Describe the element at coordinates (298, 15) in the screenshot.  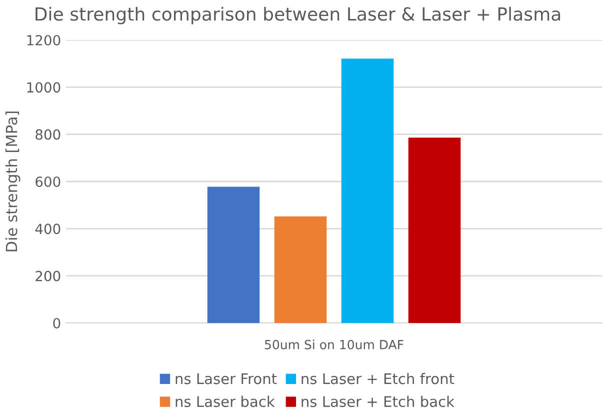
I see `chart-title: Die strength comparison between Laser & Laser + Plasma` at that location.